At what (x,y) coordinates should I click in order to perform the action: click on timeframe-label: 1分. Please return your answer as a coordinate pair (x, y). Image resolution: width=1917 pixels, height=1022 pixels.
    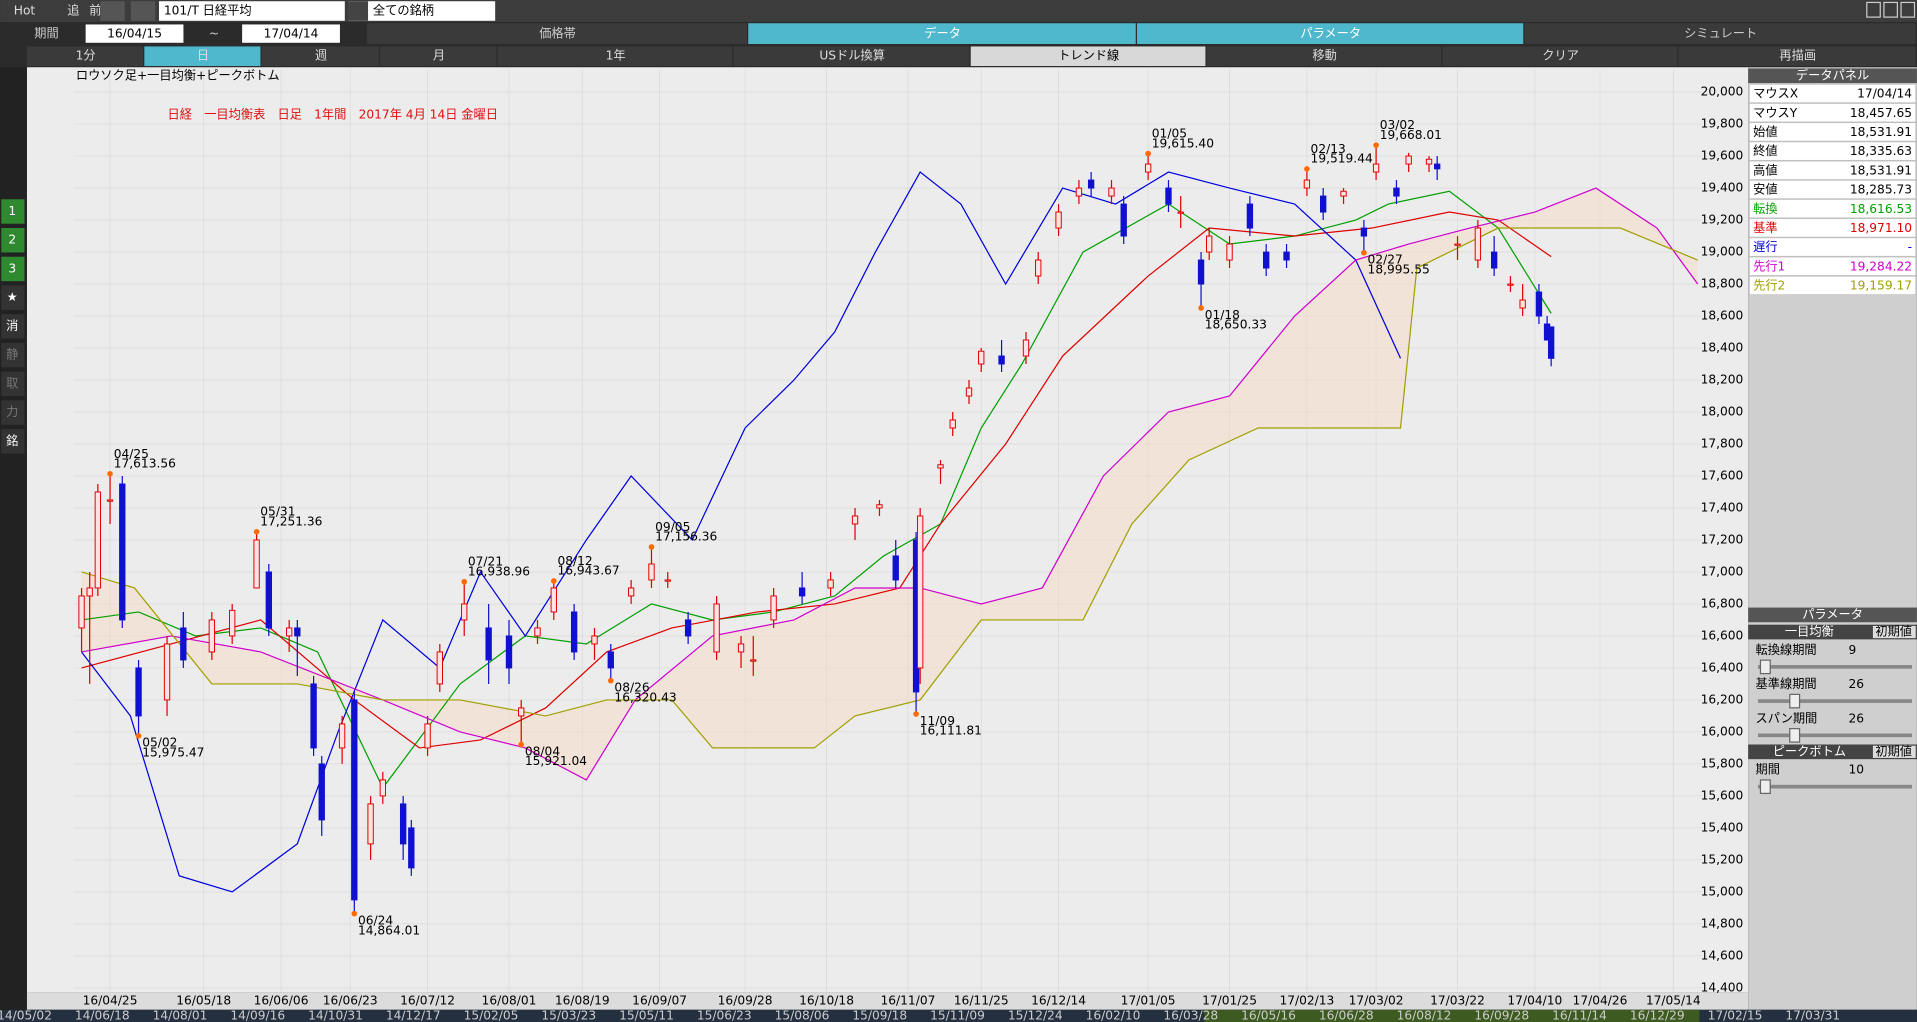
    Looking at the image, I should click on (86, 56).